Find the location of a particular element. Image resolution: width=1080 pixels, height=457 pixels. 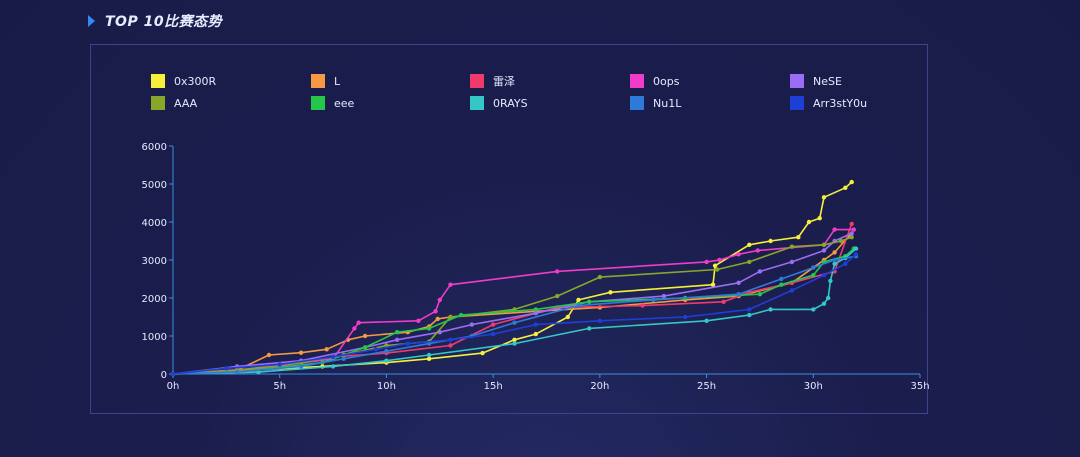

legend-item: 0x300R is located at coordinates (184, 81).